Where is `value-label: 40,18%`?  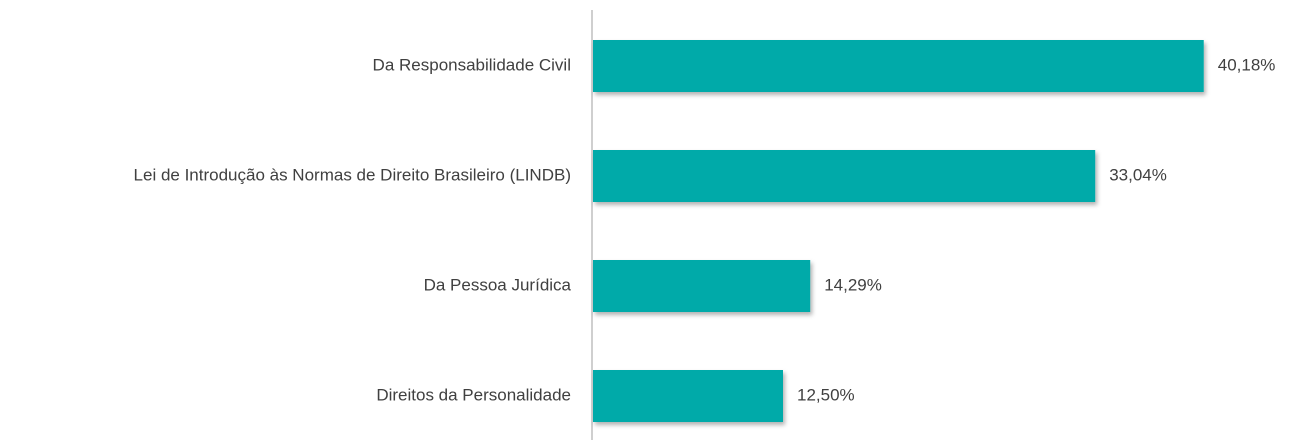
value-label: 40,18% is located at coordinates (1247, 64).